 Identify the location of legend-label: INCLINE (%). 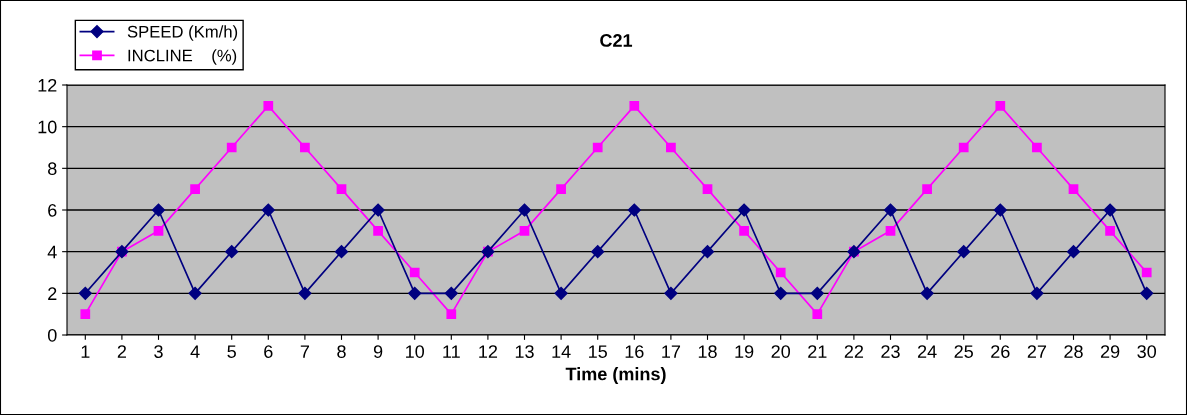
(182, 57).